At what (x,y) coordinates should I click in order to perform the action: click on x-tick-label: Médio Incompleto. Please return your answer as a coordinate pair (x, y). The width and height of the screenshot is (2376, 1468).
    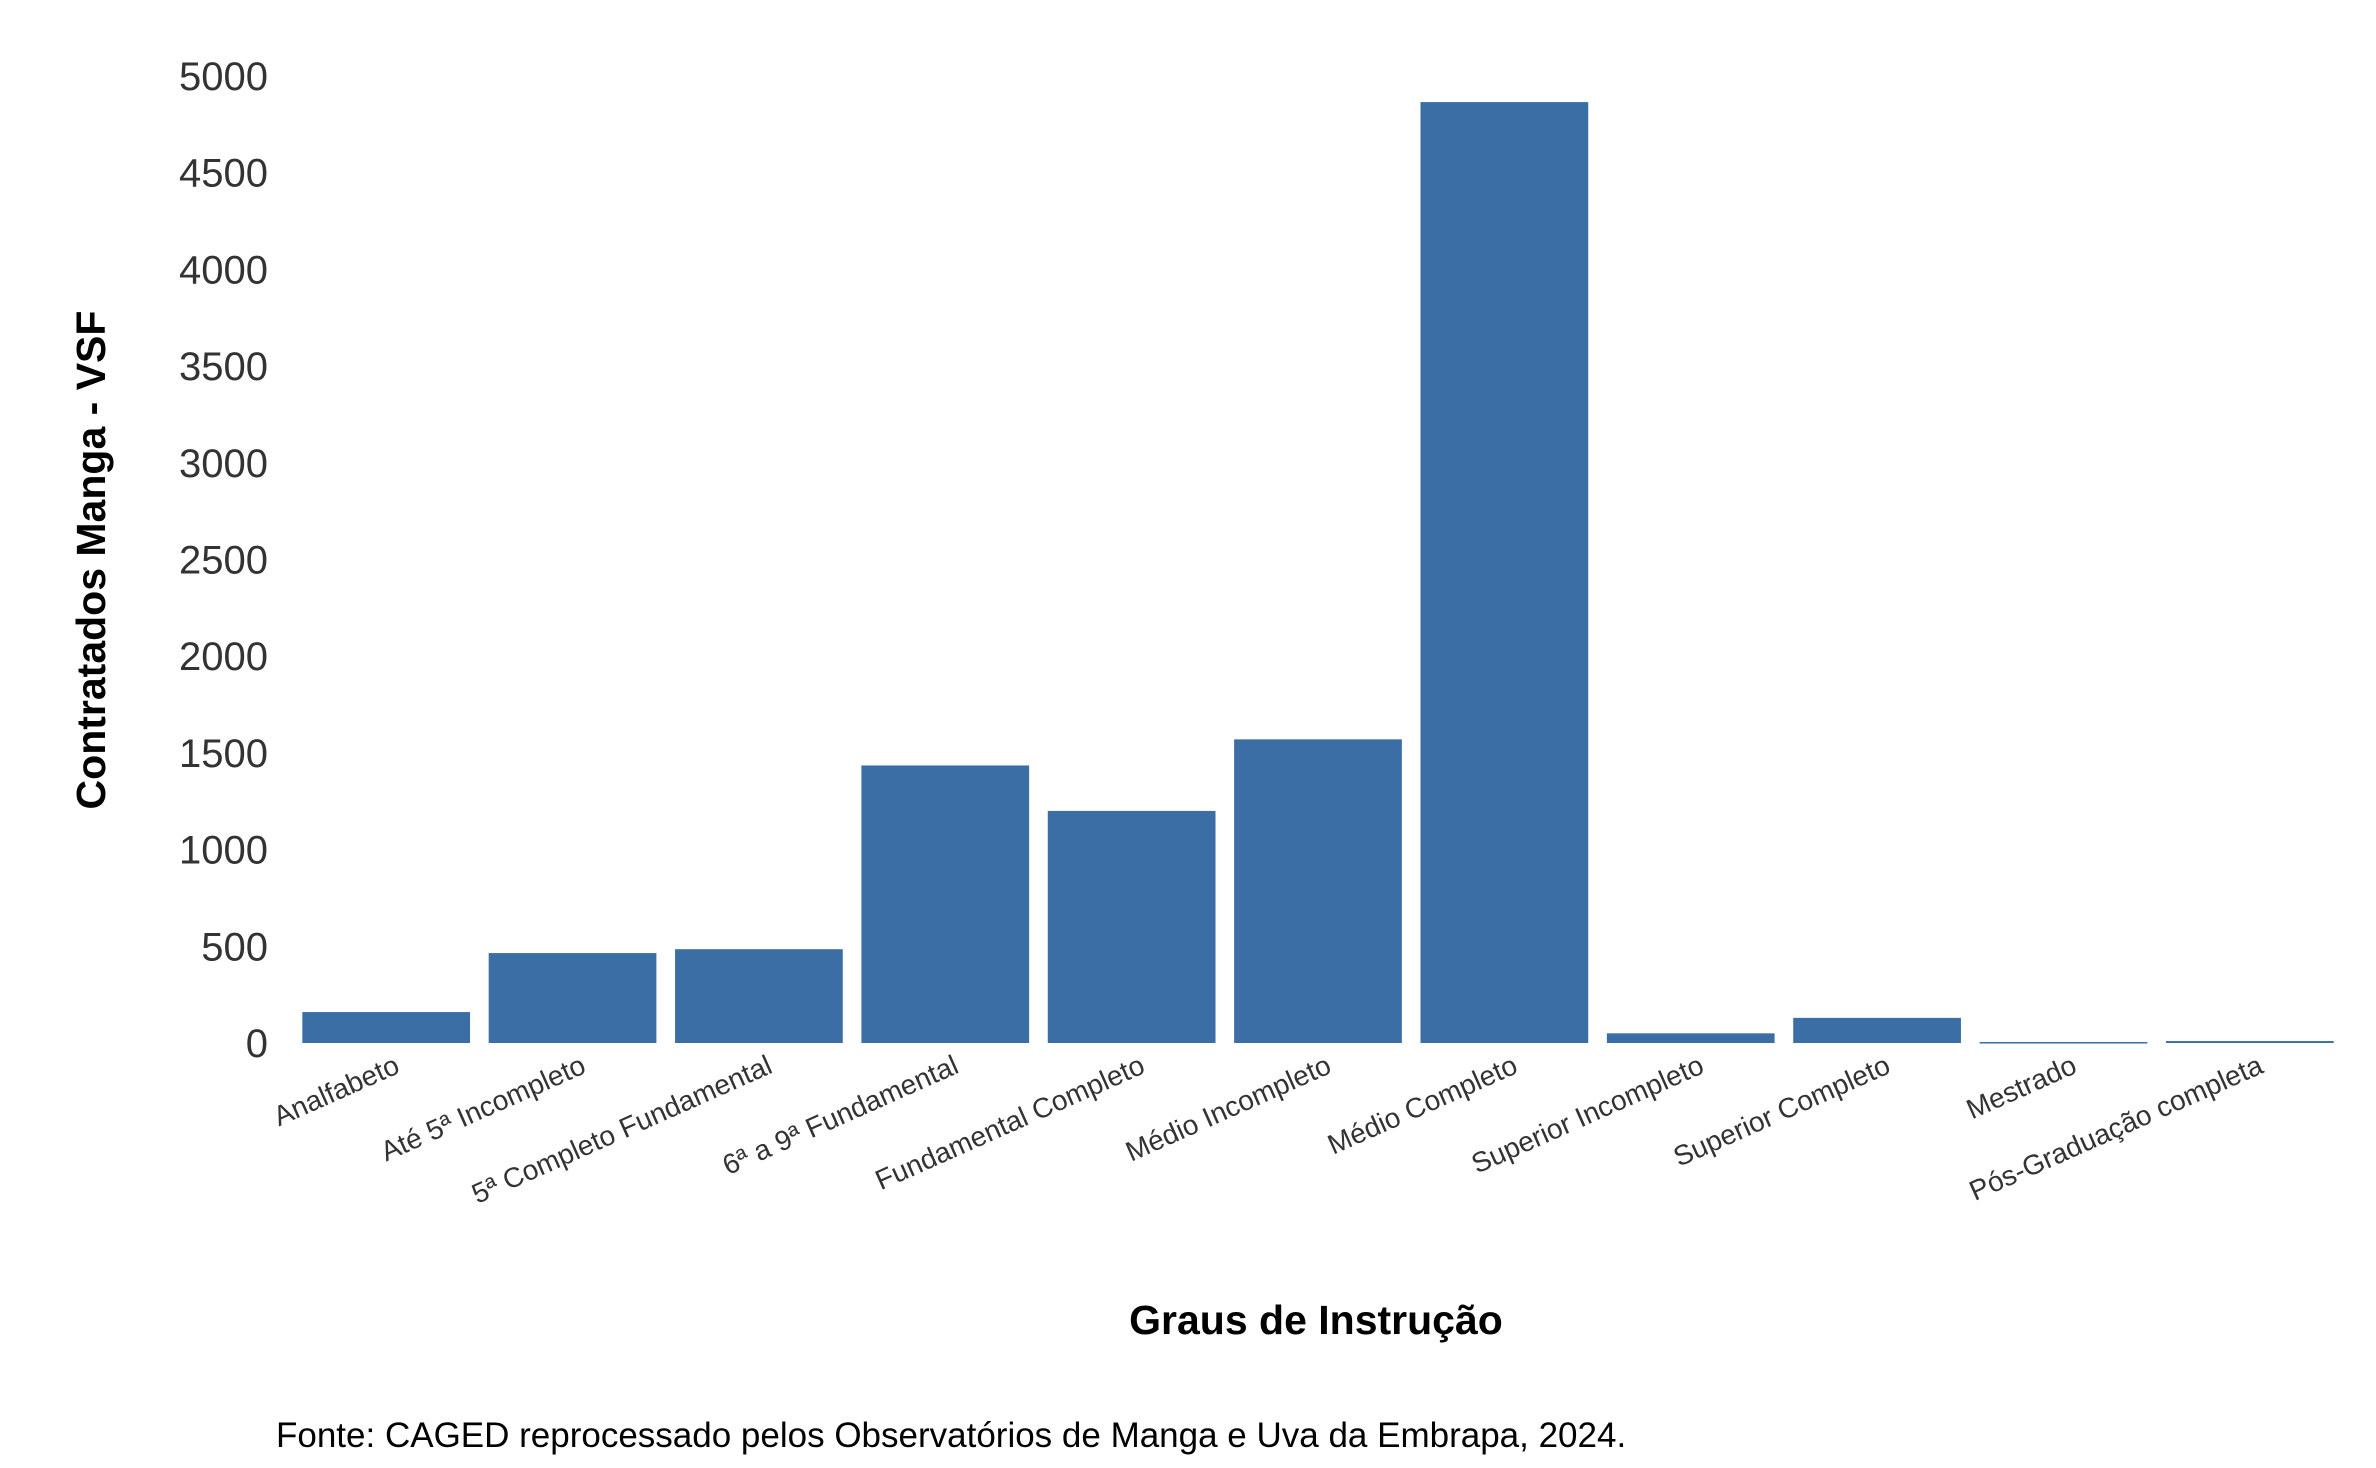
    Looking at the image, I should click on (1228, 1108).